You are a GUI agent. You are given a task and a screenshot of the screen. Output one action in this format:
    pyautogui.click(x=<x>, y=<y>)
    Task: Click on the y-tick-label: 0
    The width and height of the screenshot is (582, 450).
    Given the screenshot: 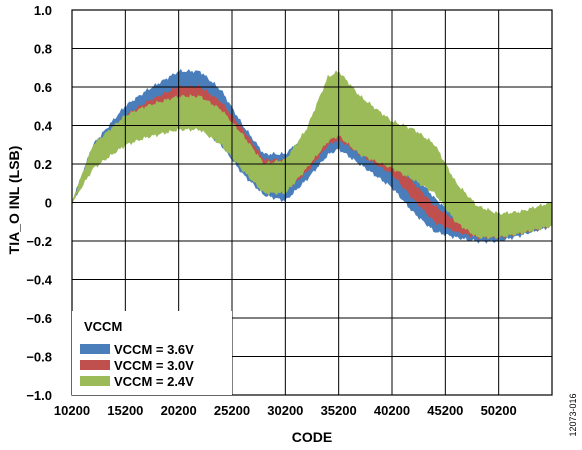 What is the action you would take?
    pyautogui.click(x=48, y=203)
    